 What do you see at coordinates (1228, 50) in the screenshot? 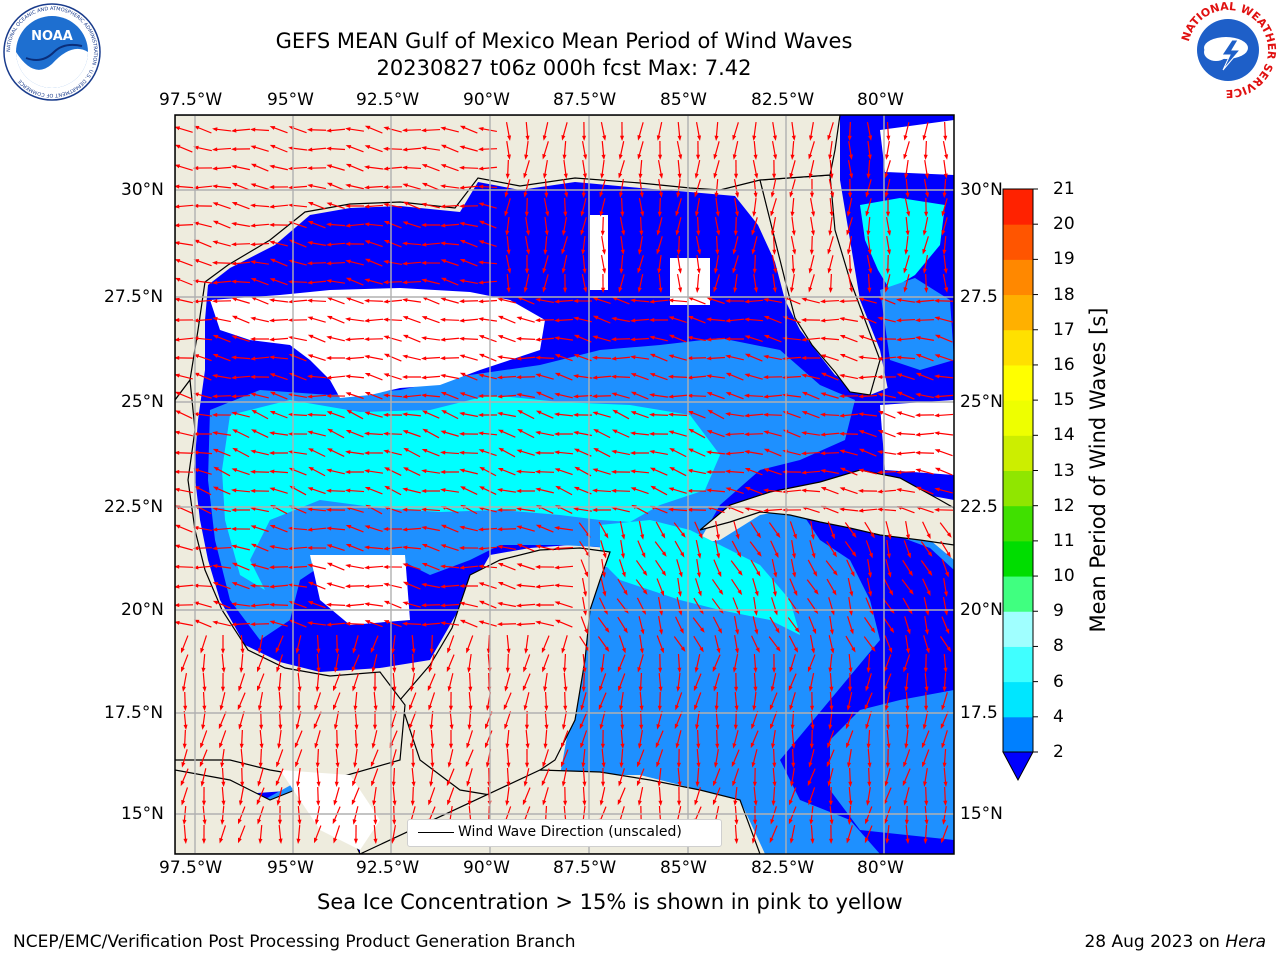
I see `nws-logo: NATIONAL WEATHER SERVICE` at bounding box center [1228, 50].